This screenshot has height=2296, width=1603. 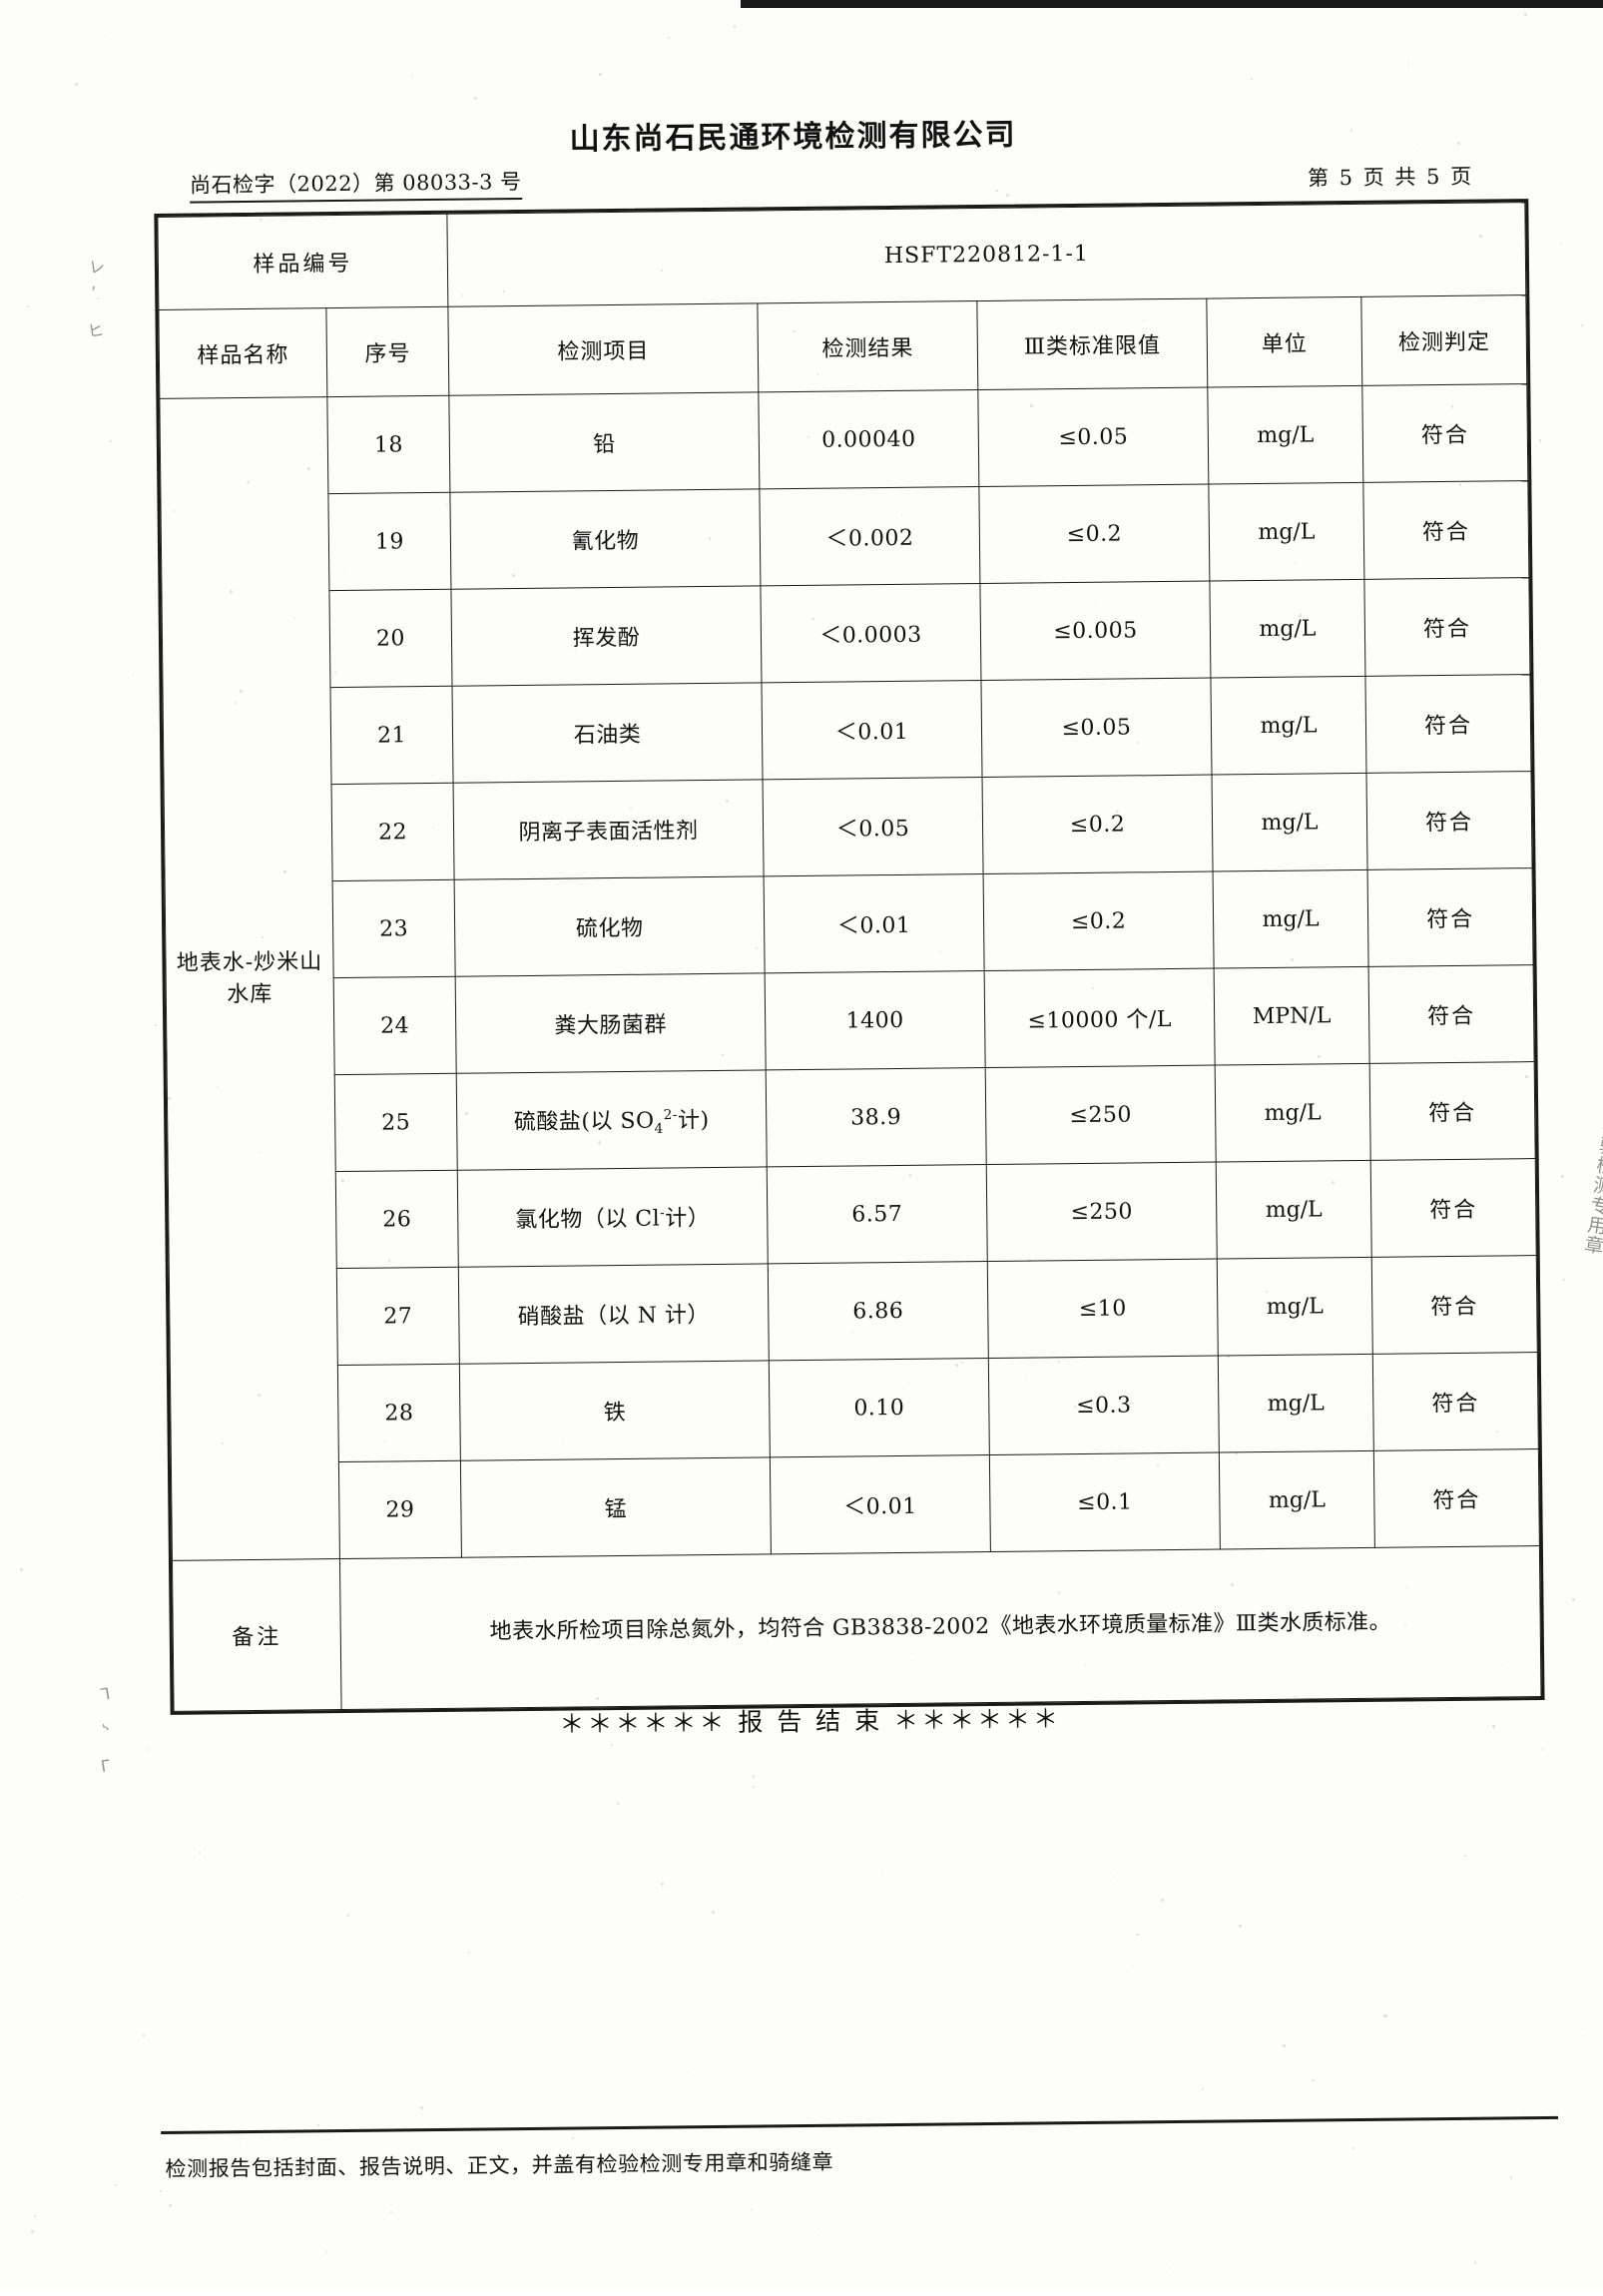 I want to click on sequence-cell: 21, so click(x=392, y=736).